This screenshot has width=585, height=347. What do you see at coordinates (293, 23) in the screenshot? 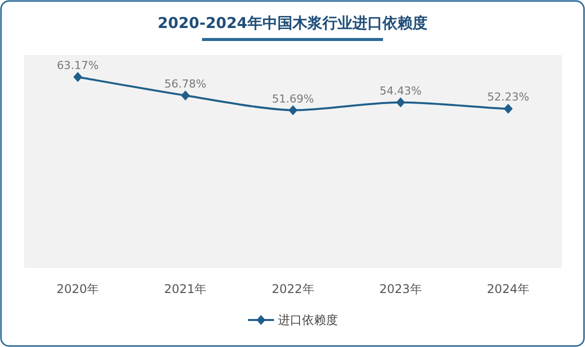
I see `chart-title: 2020-2024年中国木浆行业进口依赖度` at bounding box center [293, 23].